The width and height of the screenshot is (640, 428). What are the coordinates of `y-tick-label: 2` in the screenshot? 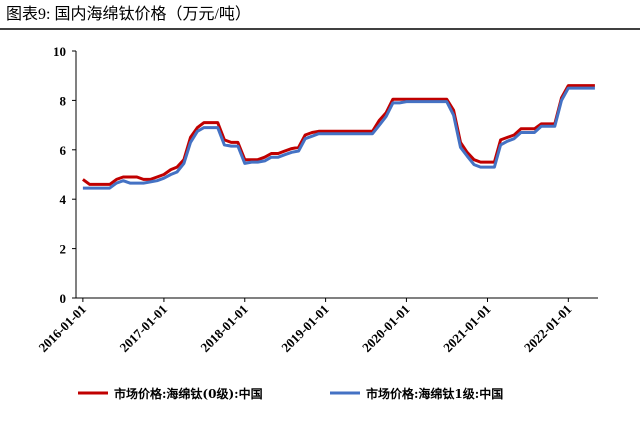 It's located at (63, 249).